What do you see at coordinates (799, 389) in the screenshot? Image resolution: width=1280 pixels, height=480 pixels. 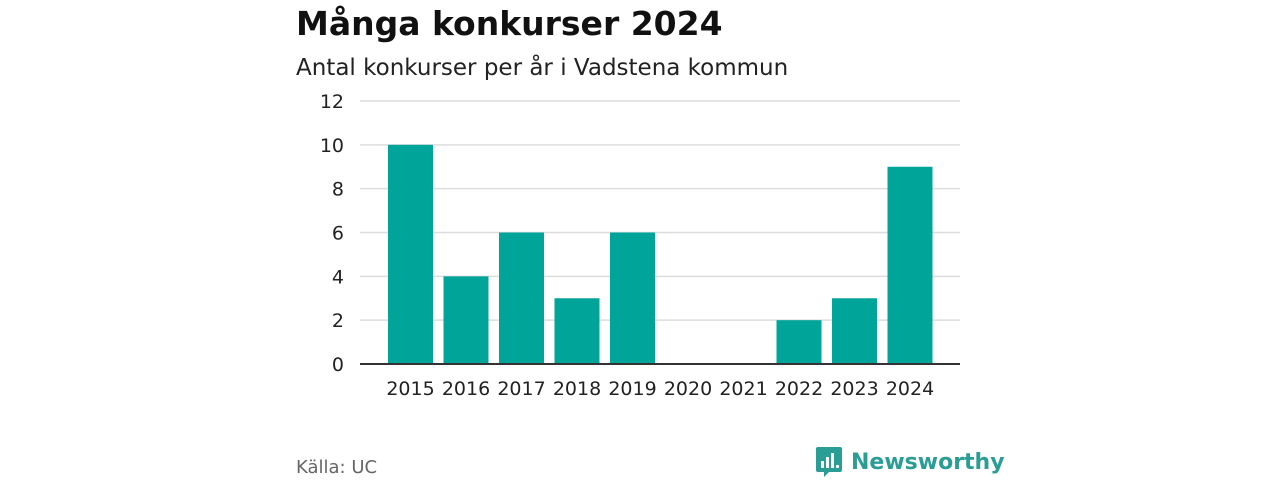 I see `x-tick-label: 2022` at bounding box center [799, 389].